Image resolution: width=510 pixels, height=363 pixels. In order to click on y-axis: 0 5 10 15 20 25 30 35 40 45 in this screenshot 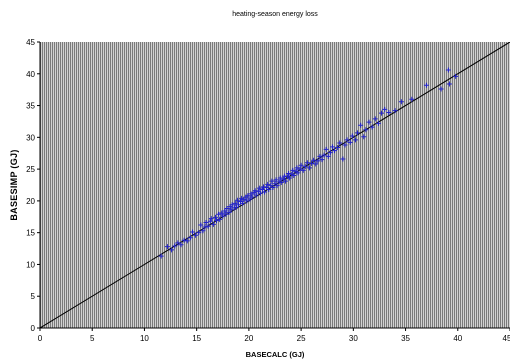, I will do `click(33, 185)`.